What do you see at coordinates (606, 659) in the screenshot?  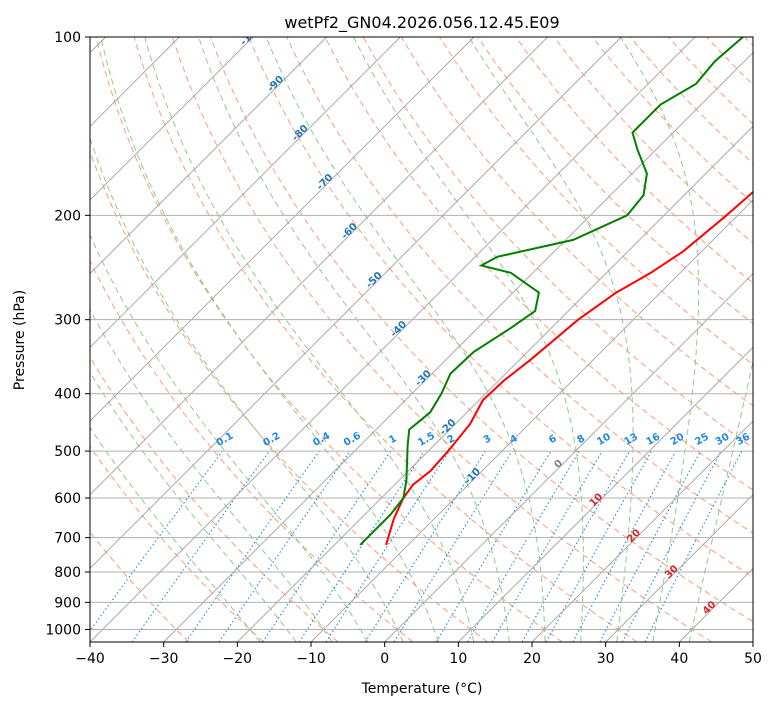 I see `x-tick-label: 30` at bounding box center [606, 659].